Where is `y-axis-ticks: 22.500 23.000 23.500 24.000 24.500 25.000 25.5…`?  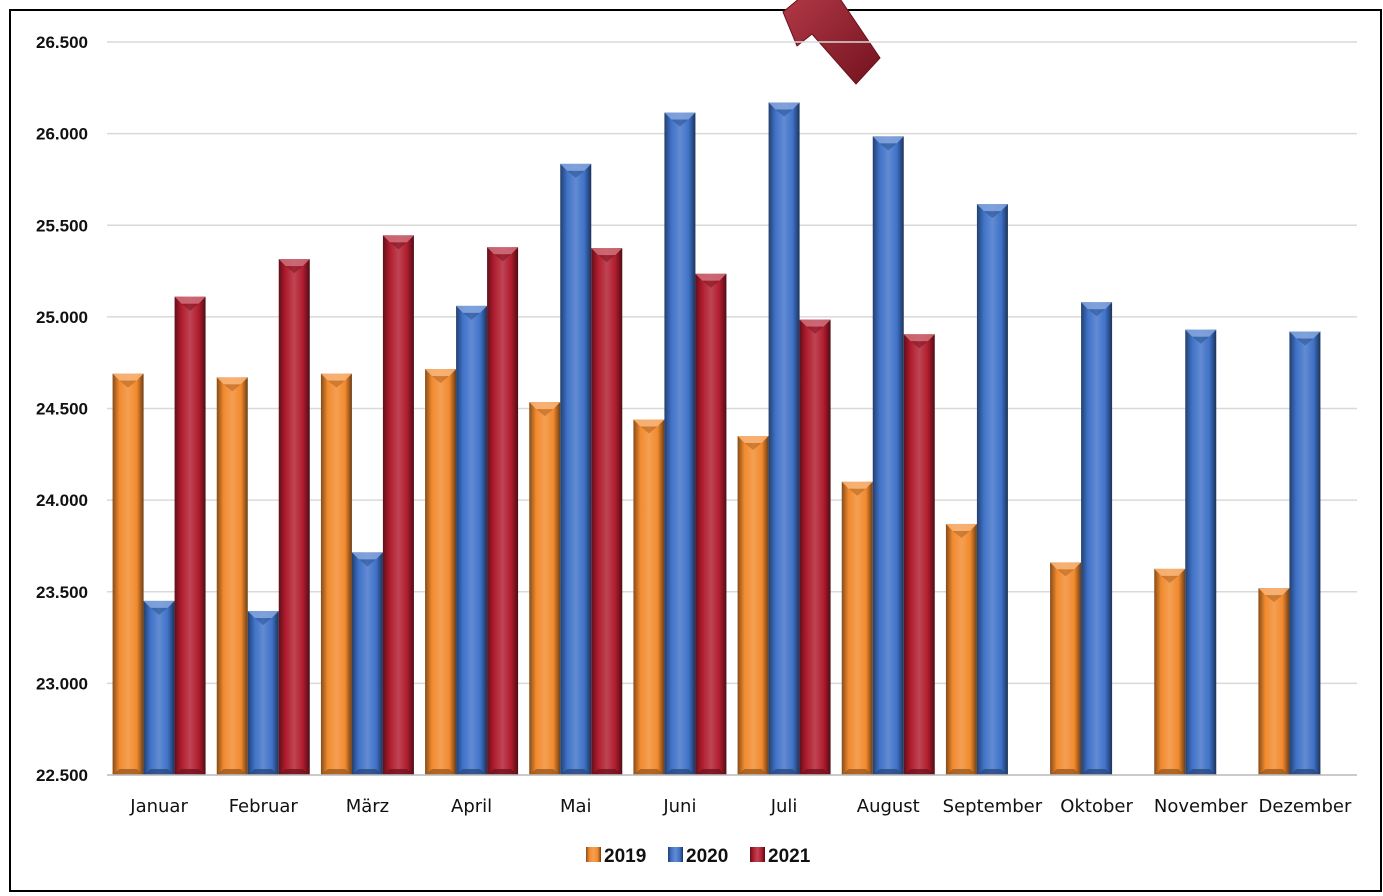
y-axis-ticks: 22.500 23.000 23.500 24.000 24.500 25.000 25.5… is located at coordinates (62, 409).